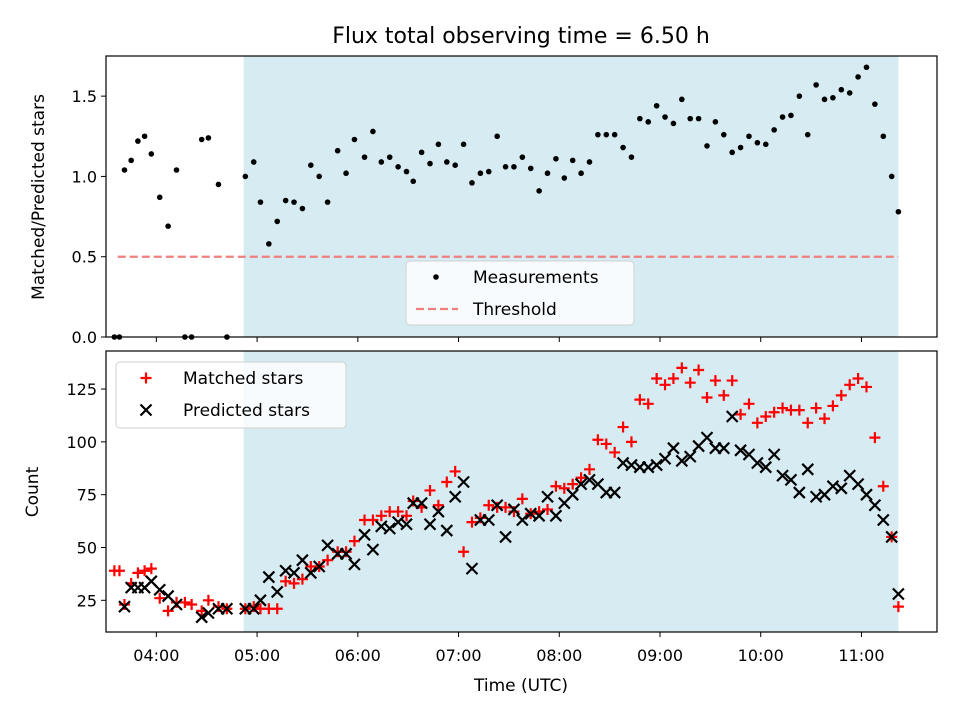 The image size is (960, 720). I want to click on bottom-y-axis-label: Count, so click(33, 491).